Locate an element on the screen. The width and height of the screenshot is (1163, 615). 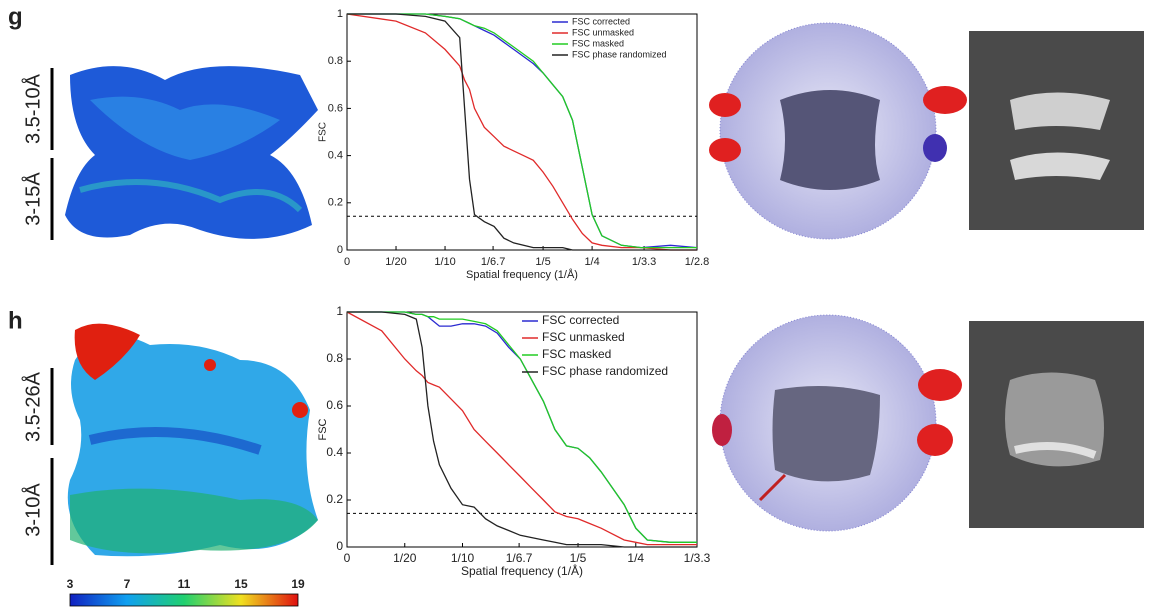
panel-letter: g is located at coordinates (15, 16).